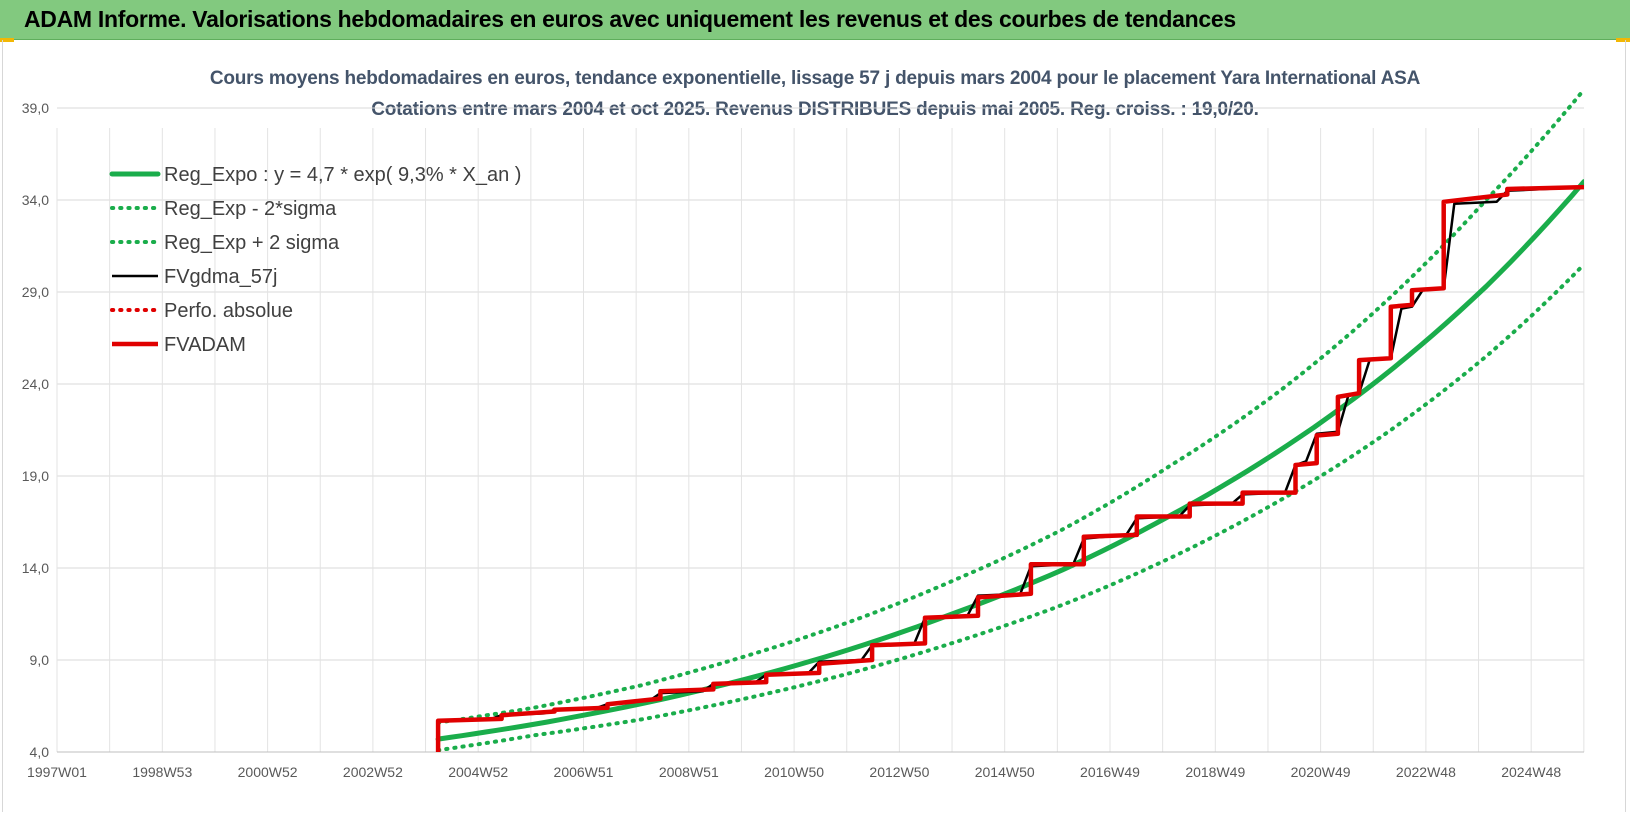 The width and height of the screenshot is (1630, 815). What do you see at coordinates (584, 772) in the screenshot?
I see `x-tick-label: 2006W51` at bounding box center [584, 772].